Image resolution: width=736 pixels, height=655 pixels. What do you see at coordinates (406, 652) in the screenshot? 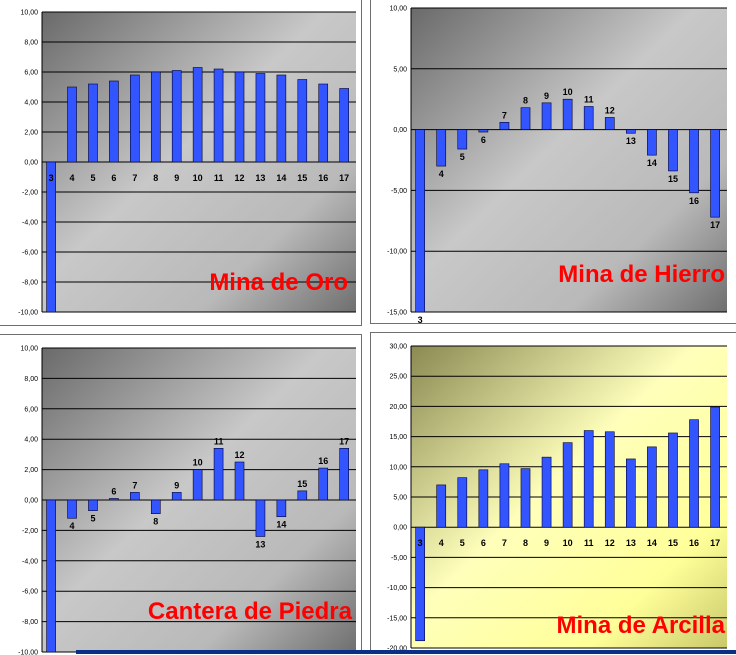
I see `window-bottom-strip` at bounding box center [406, 652].